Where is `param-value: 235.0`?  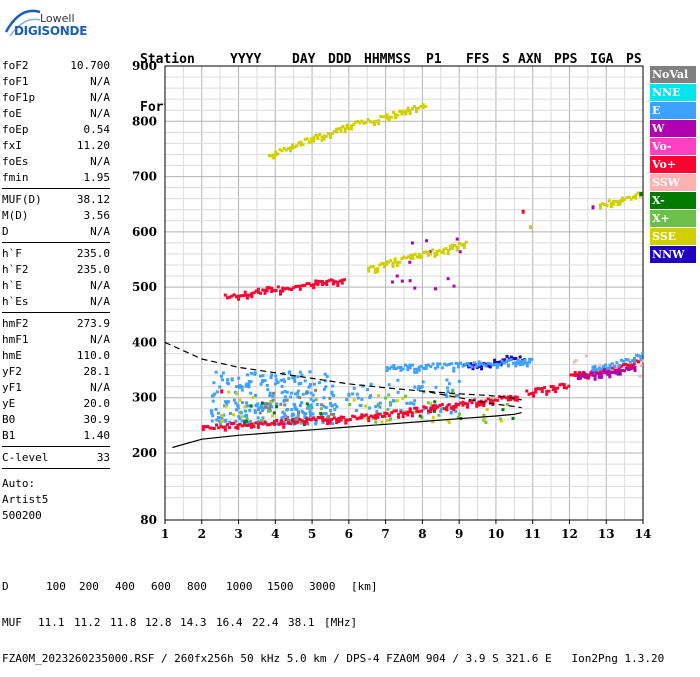 param-value: 235.0 is located at coordinates (93, 253).